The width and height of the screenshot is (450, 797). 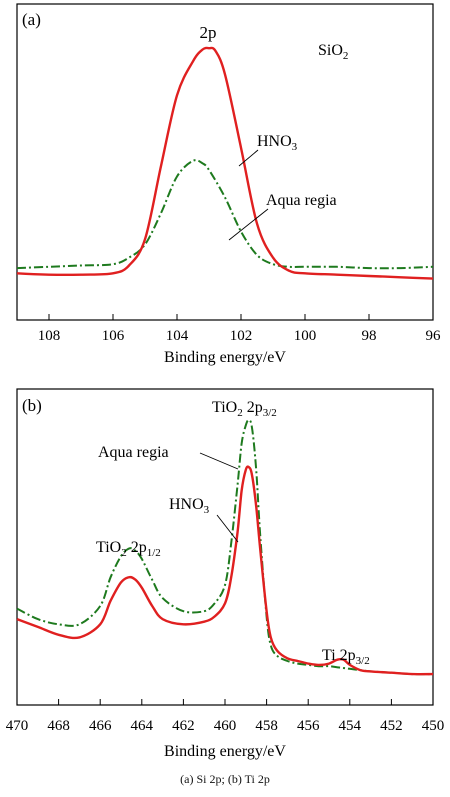 I want to click on x-tick-label: 106, so click(x=113, y=336).